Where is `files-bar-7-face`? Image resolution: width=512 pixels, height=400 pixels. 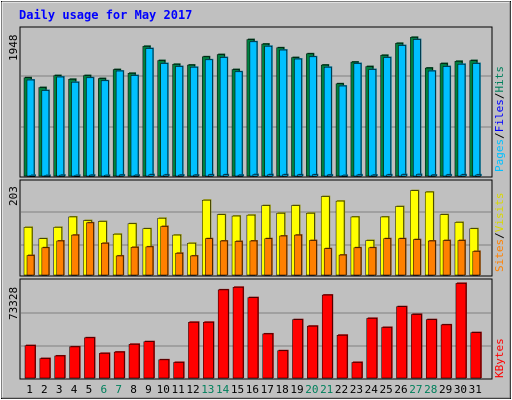 files-bar-7-face is located at coordinates (119, 123).